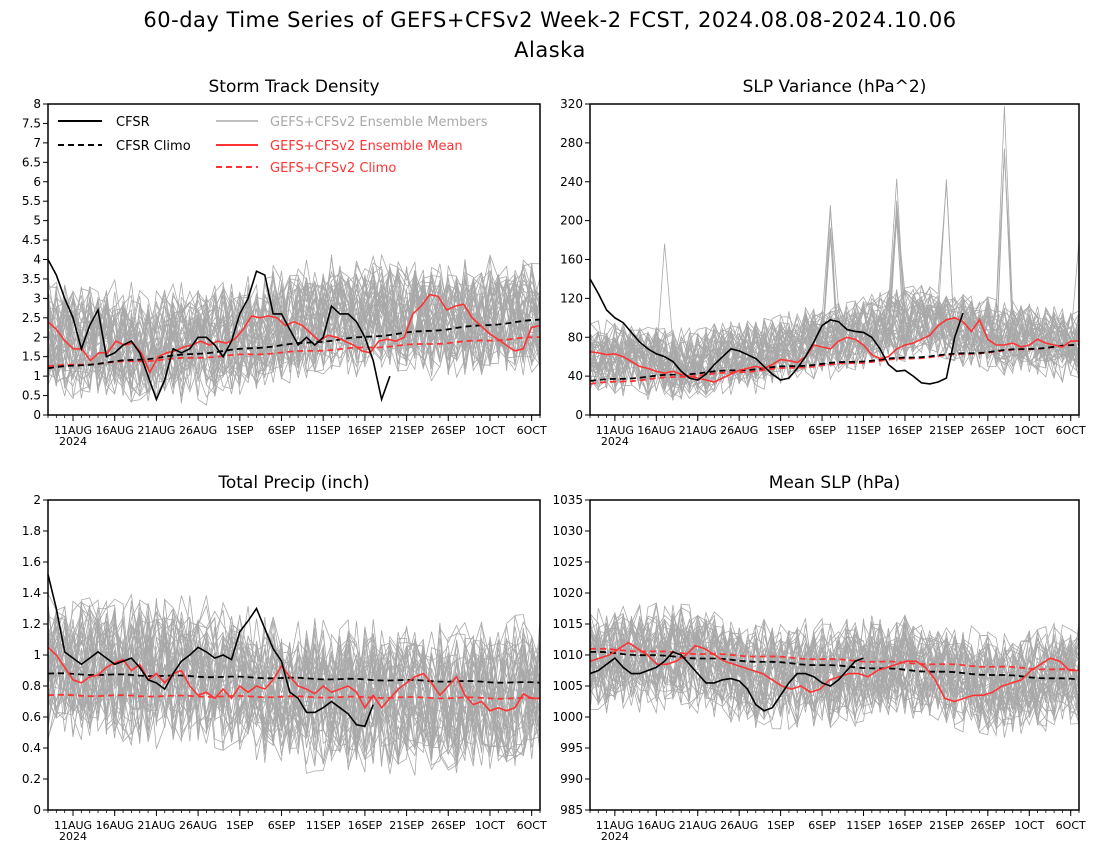 The height and width of the screenshot is (850, 1100). I want to click on y-tick-label: 5, so click(37, 221).